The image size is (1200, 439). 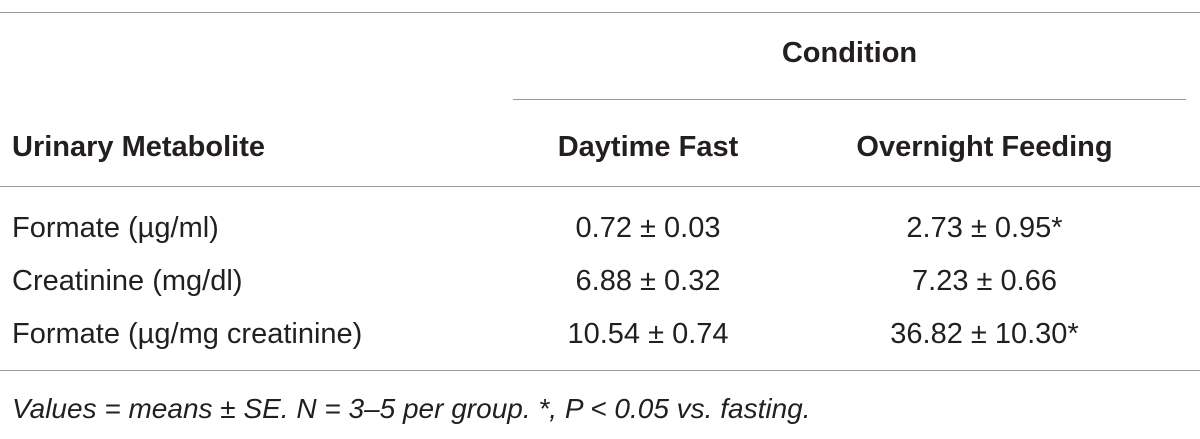 What do you see at coordinates (600, 370) in the screenshot?
I see `table-bottom-rule` at bounding box center [600, 370].